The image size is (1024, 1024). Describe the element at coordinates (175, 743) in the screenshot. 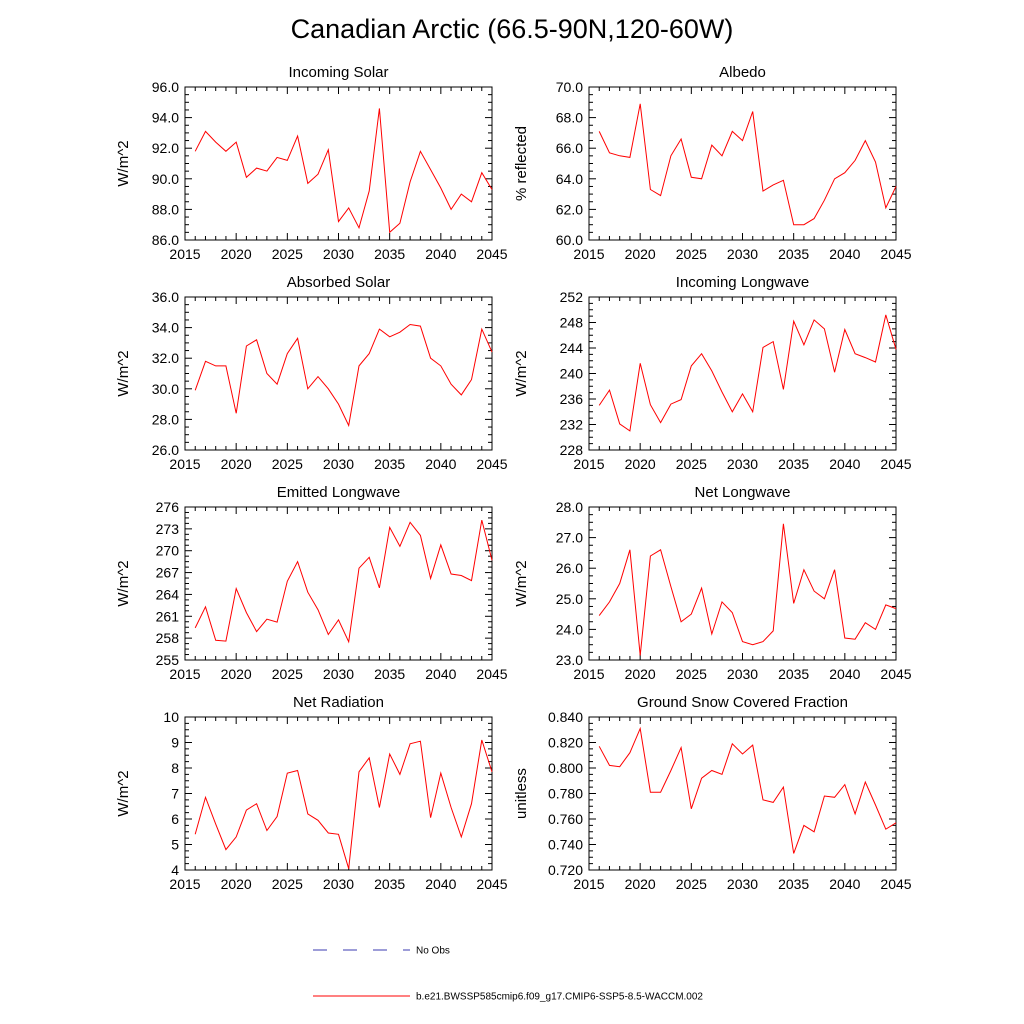

I see `y-tick-label: 9` at that location.